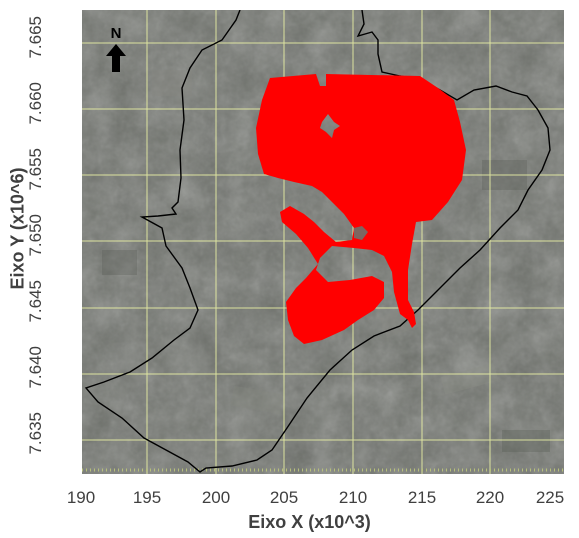  Describe the element at coordinates (116, 33) in the screenshot. I see `north-label: N` at that location.